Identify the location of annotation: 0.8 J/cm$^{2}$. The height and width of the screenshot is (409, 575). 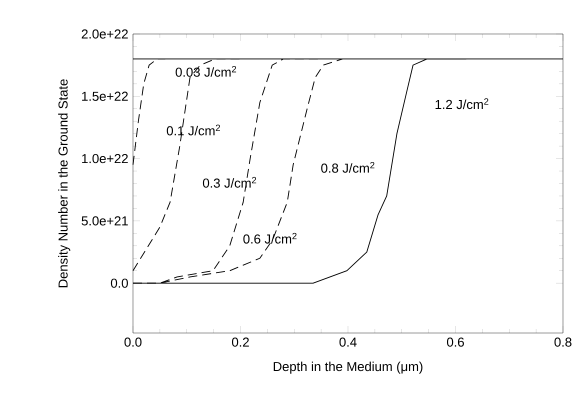
(347, 167).